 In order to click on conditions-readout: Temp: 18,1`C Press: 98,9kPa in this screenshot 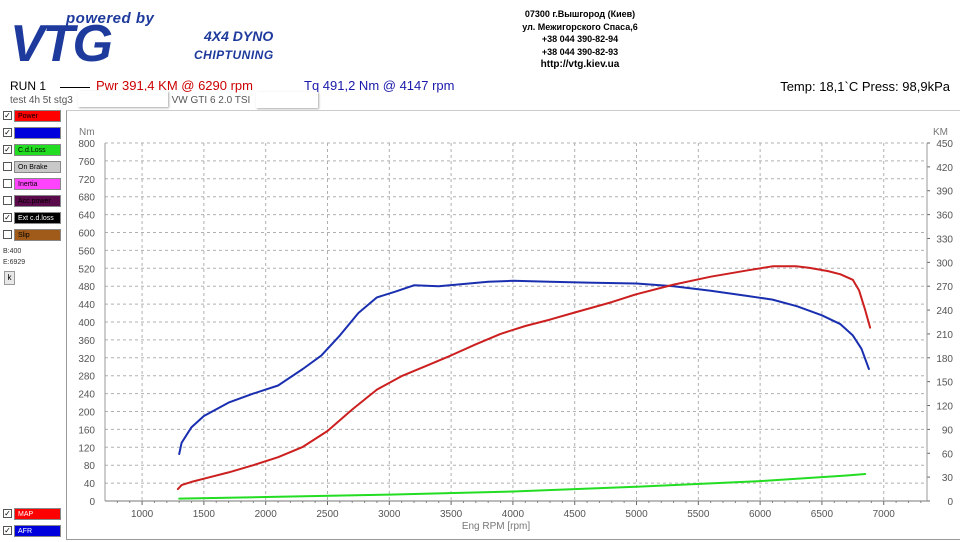, I will do `click(865, 86)`.